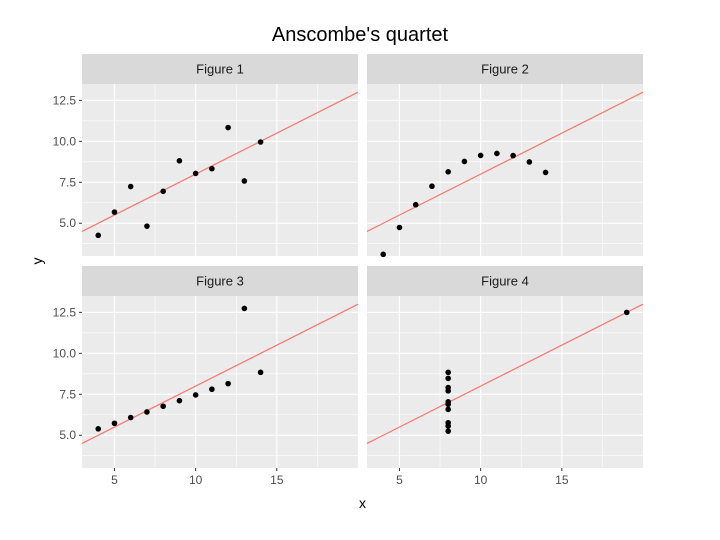 This screenshot has width=720, height=540. I want to click on facet-label-4: Figure 4, so click(505, 281).